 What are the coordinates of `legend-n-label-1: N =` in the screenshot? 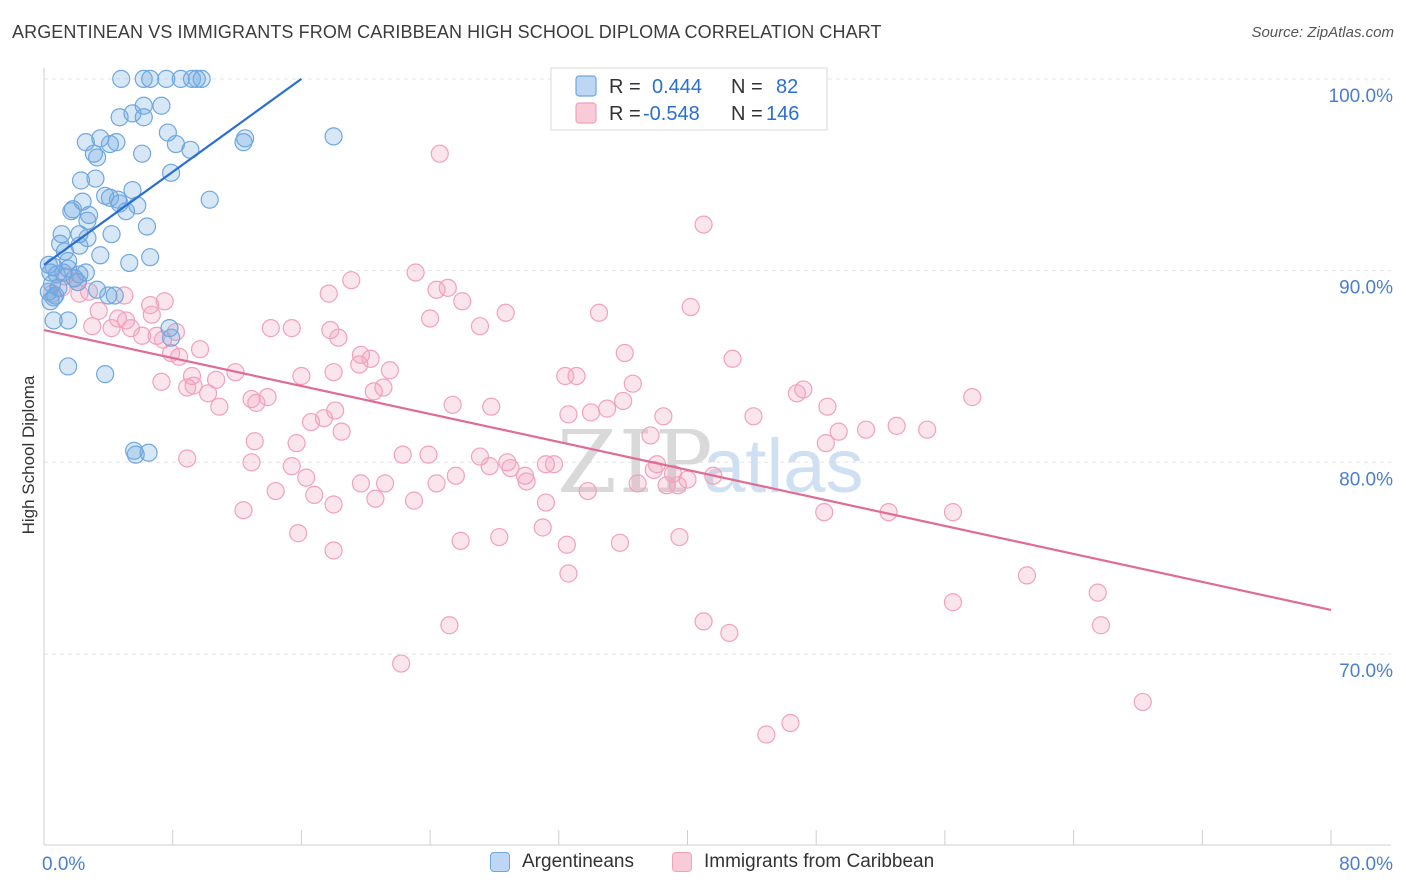 It's located at (747, 87).